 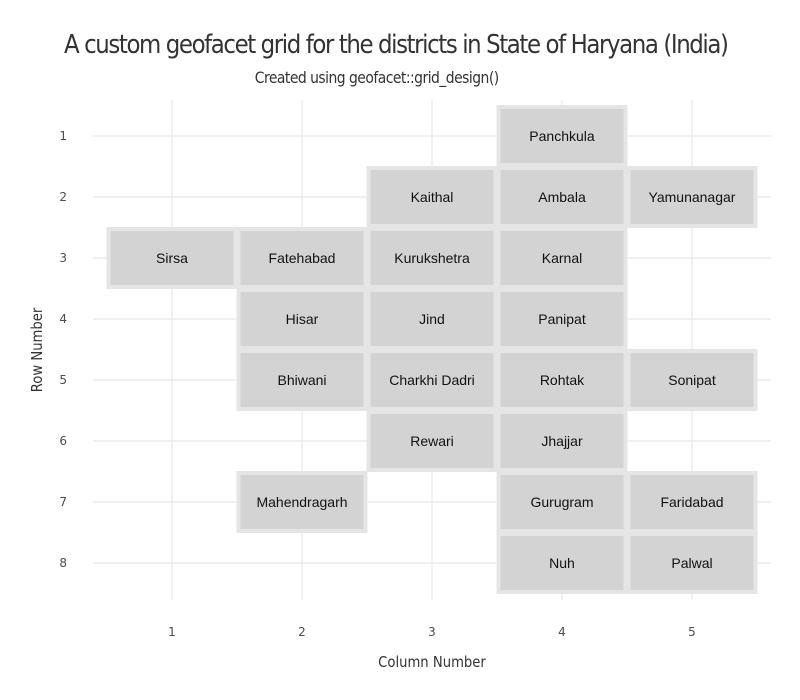 I want to click on tile-kurukshetra, so click(x=432, y=258).